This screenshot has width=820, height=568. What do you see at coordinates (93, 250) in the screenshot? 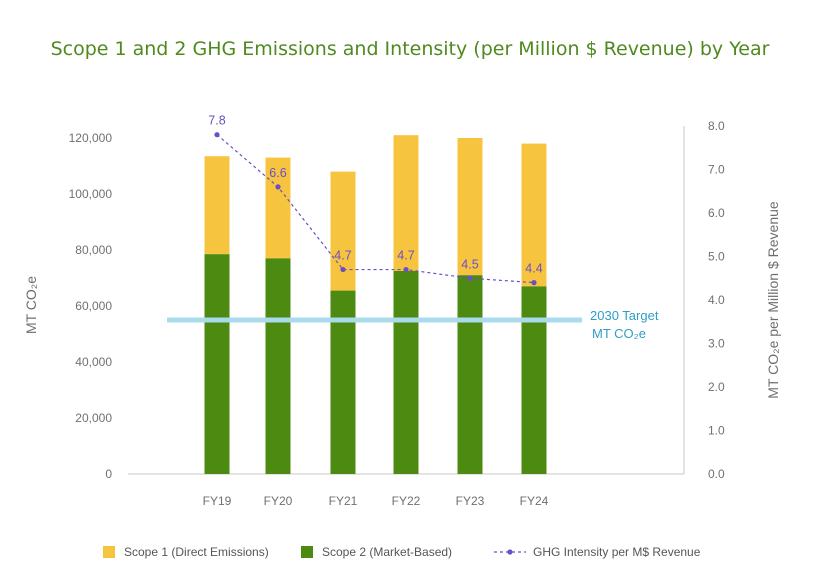
I see `left-axis-tick-label: 80,000` at bounding box center [93, 250].